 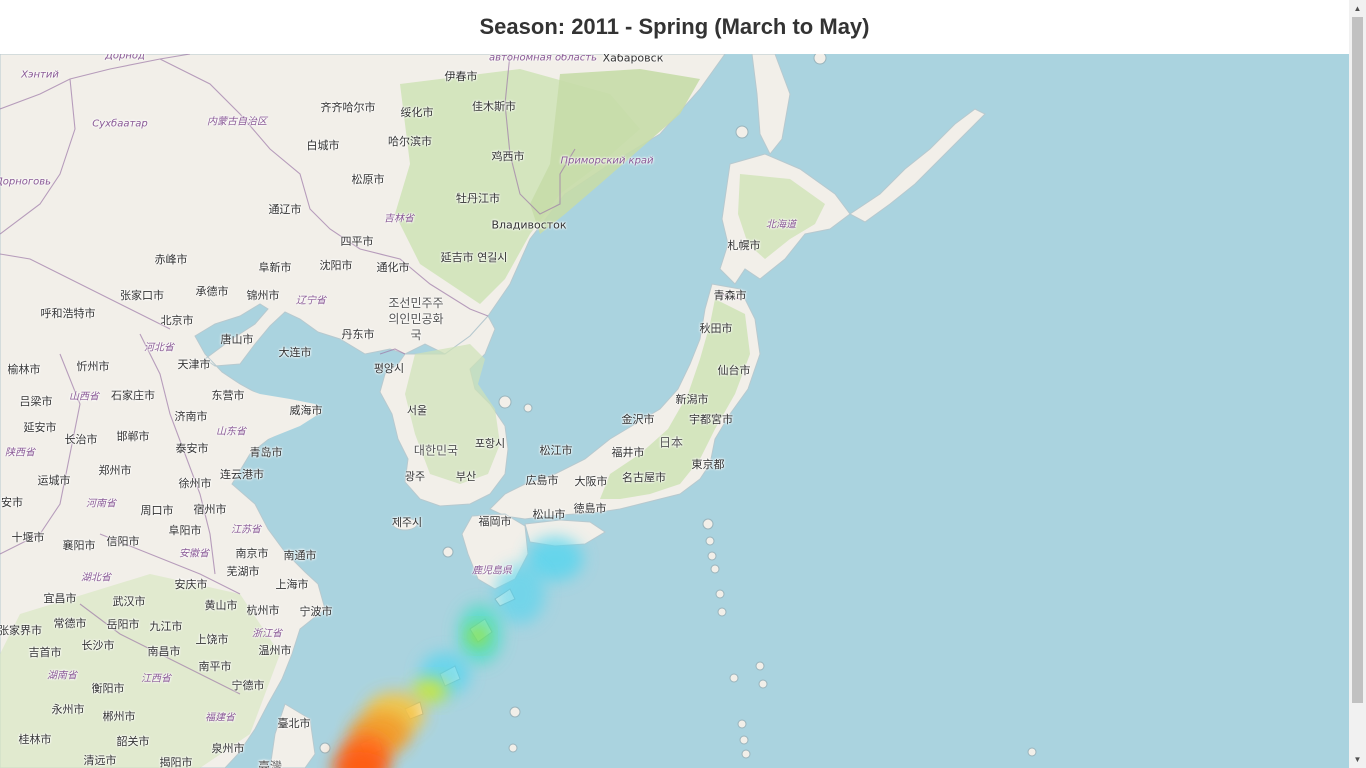 I want to click on kuril-islands, so click(x=917, y=165).